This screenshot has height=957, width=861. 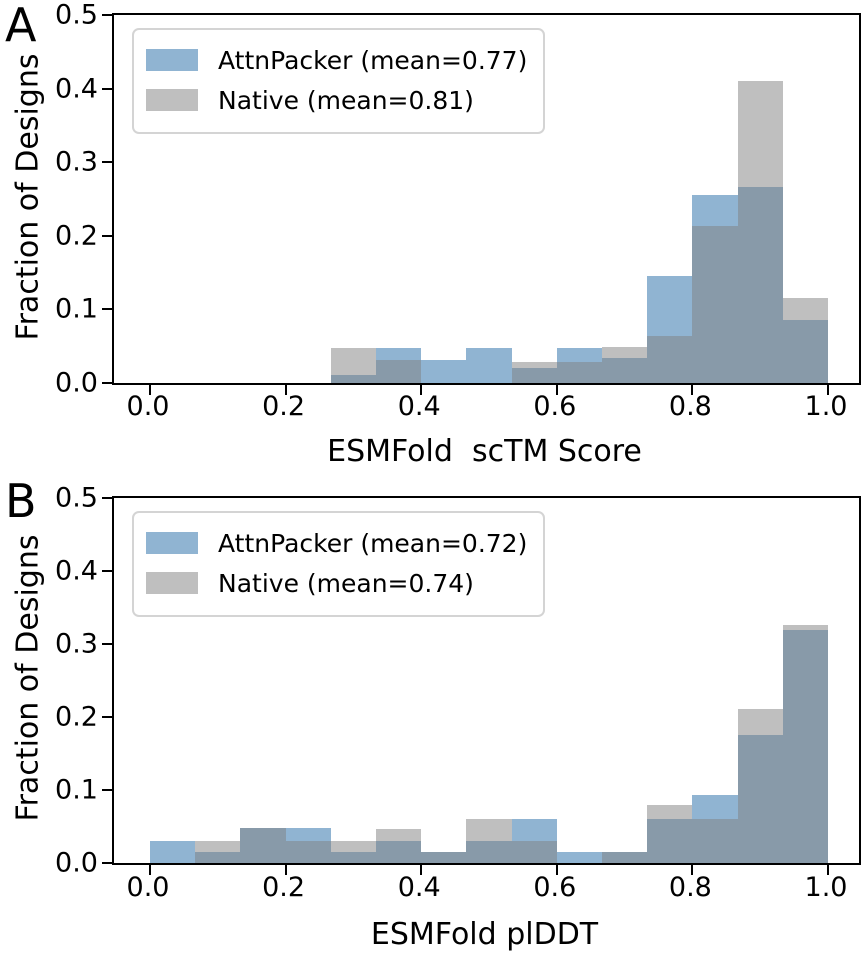 What do you see at coordinates (28, 678) in the screenshot?
I see `y-axis-label-b: Fraction of Designs` at bounding box center [28, 678].